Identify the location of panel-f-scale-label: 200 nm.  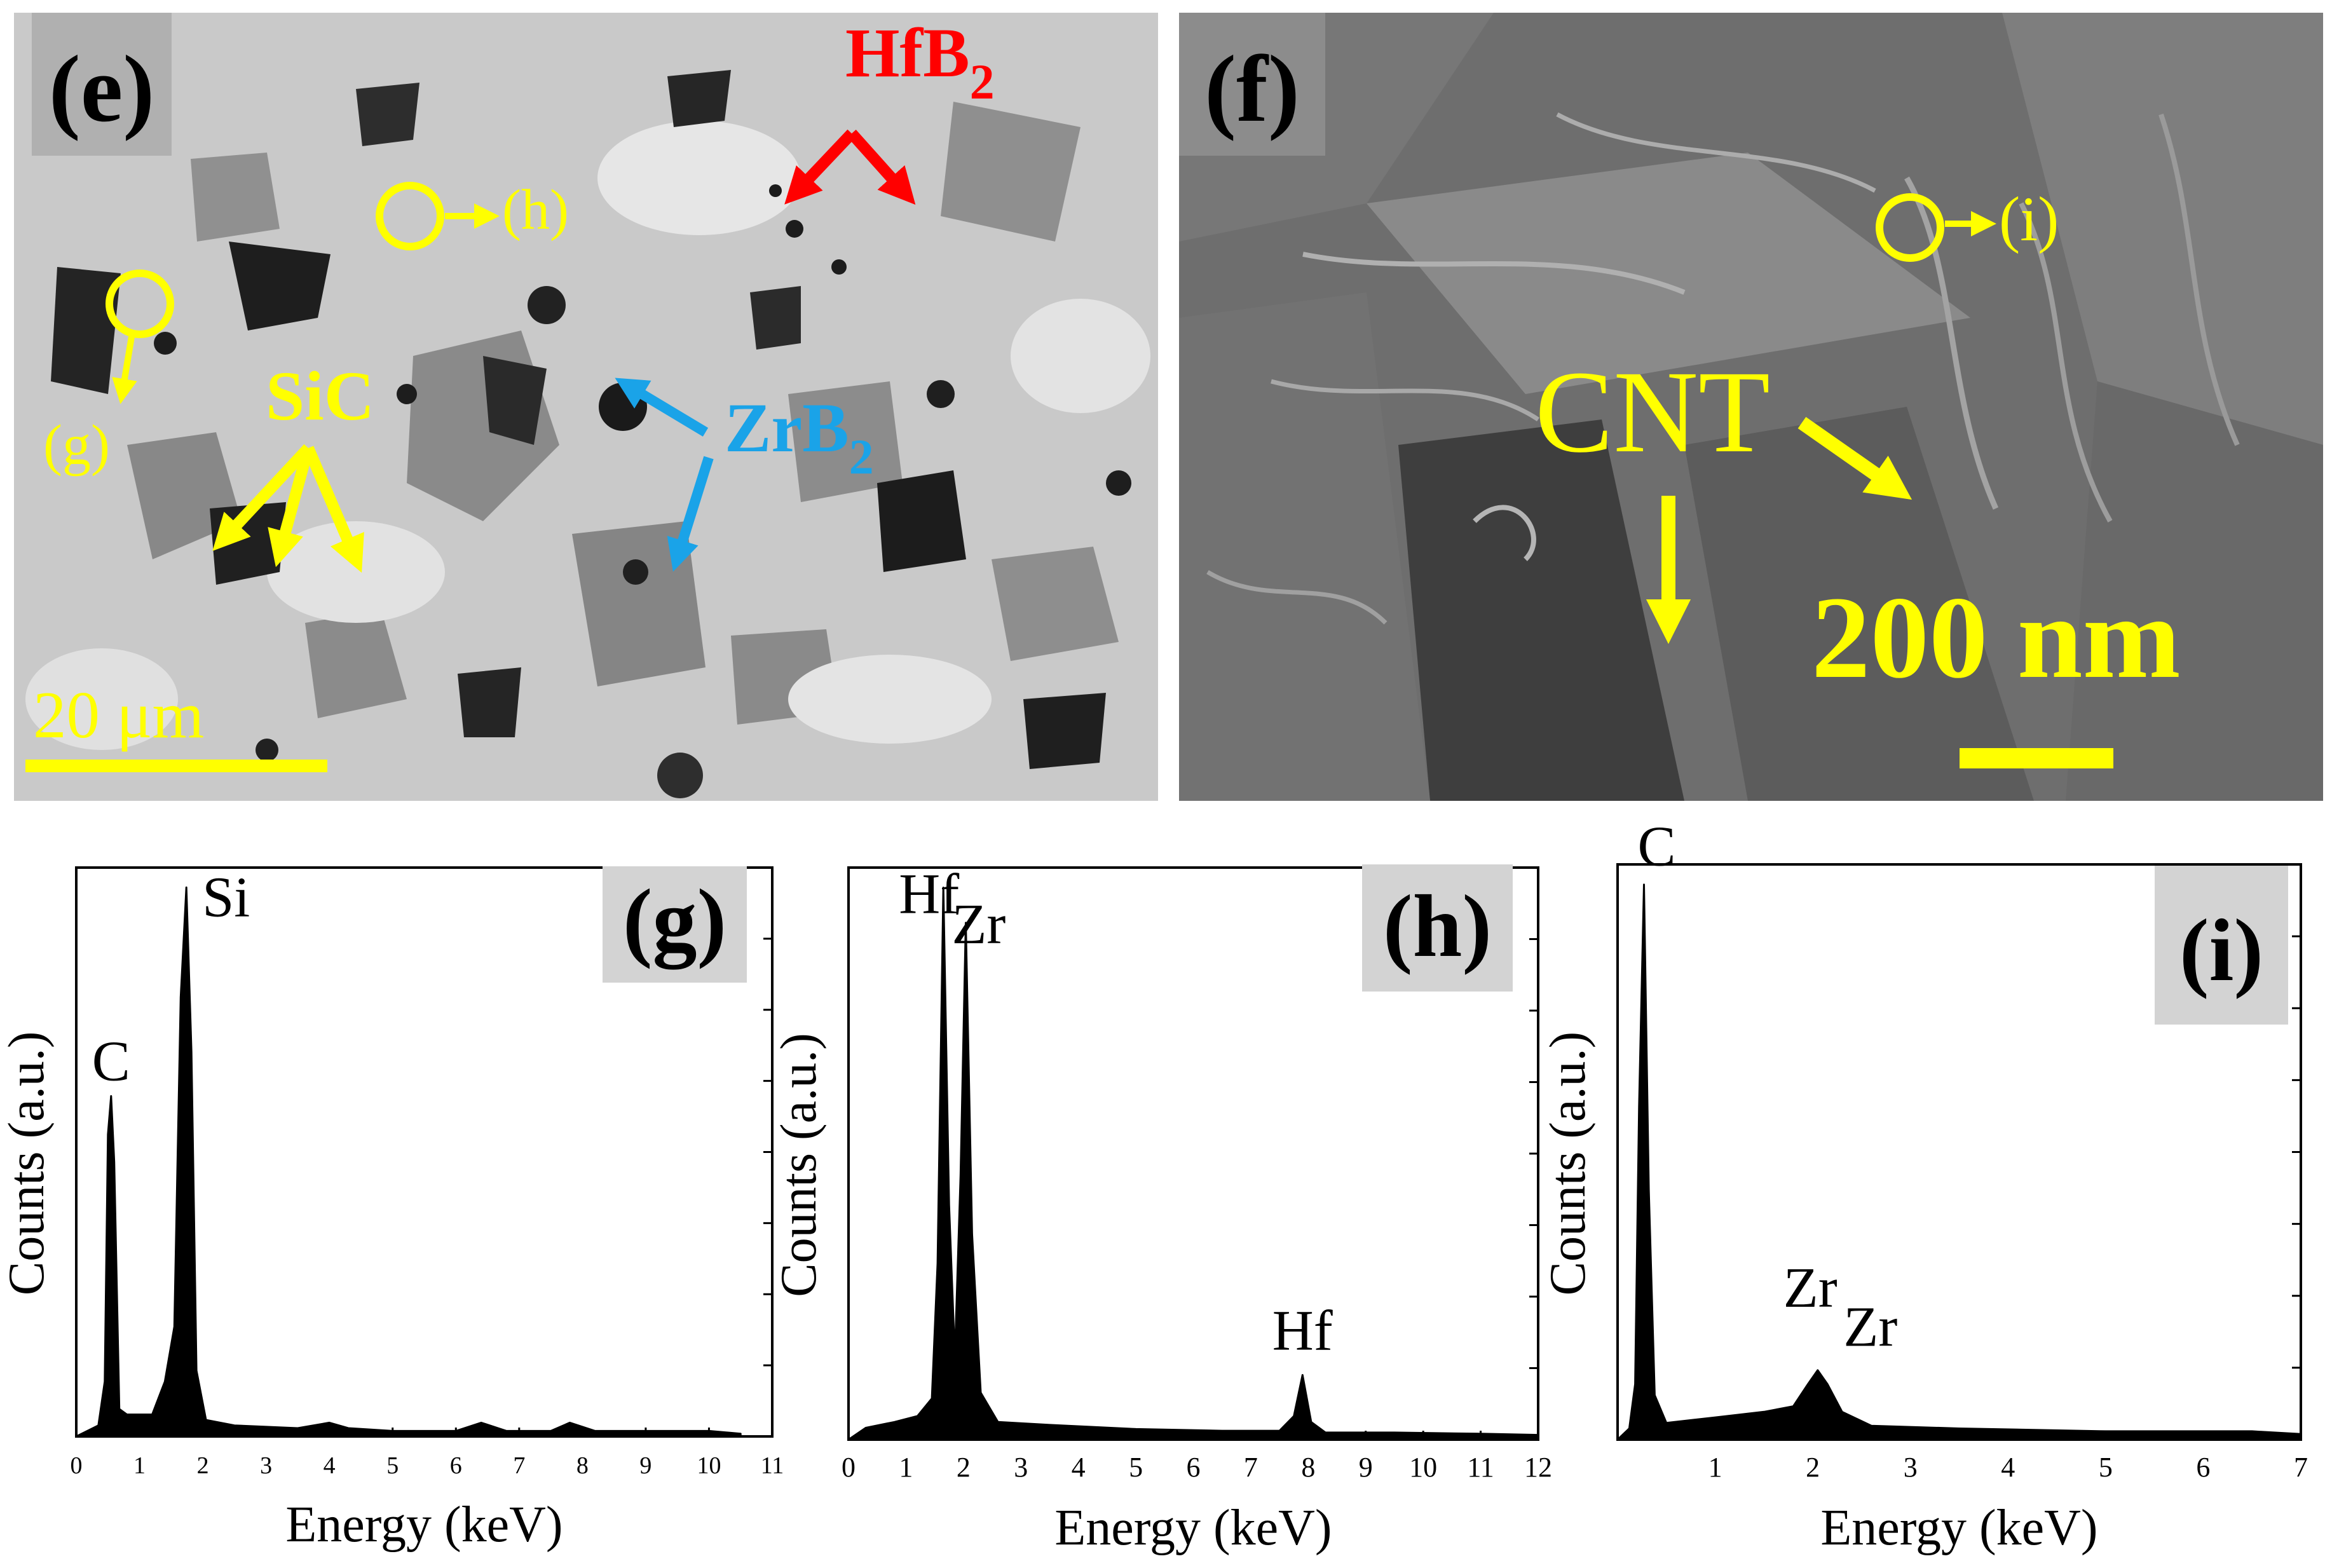
(1996, 638).